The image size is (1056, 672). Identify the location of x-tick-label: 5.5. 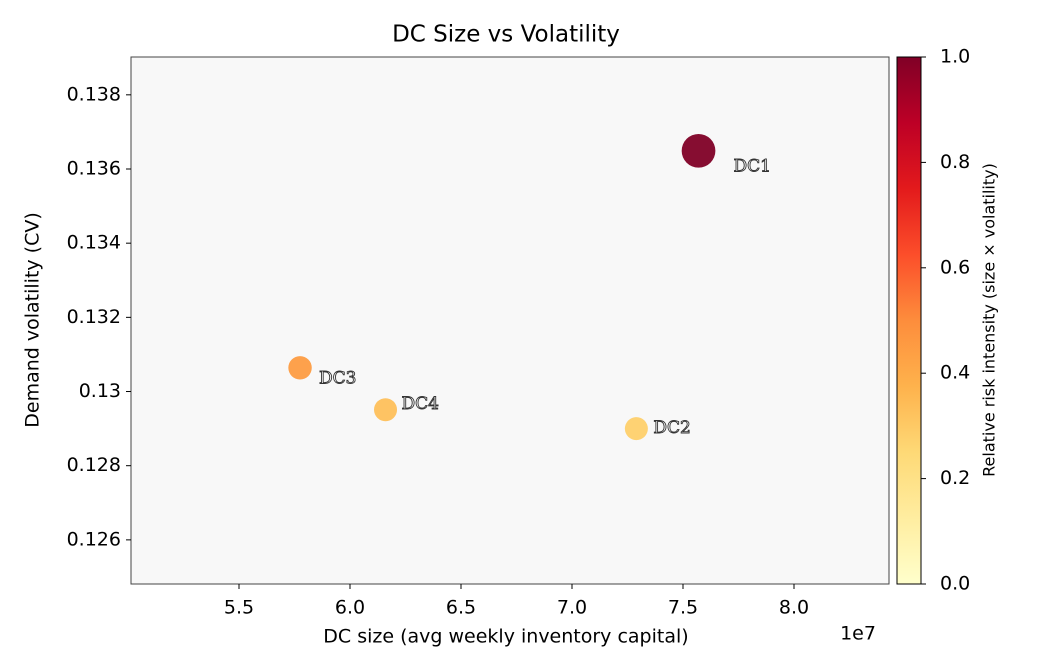
(239, 608).